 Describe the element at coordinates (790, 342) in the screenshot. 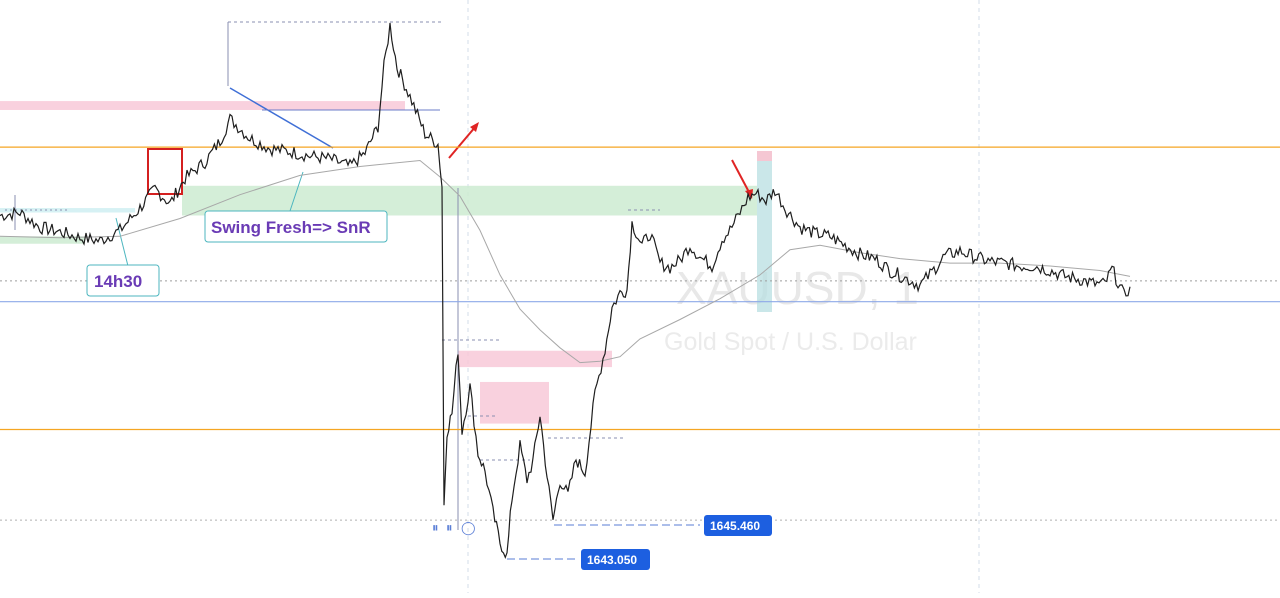

I see `watermark-description: Gold Spot / U.S. Dollar` at that location.